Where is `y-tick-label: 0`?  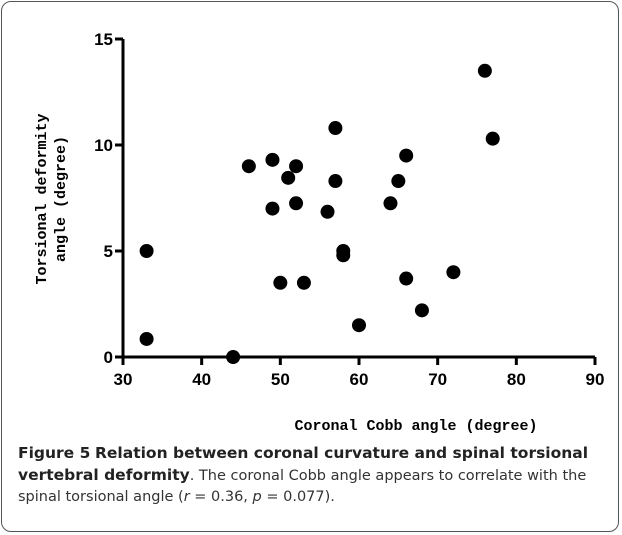 y-tick-label: 0 is located at coordinates (108, 357).